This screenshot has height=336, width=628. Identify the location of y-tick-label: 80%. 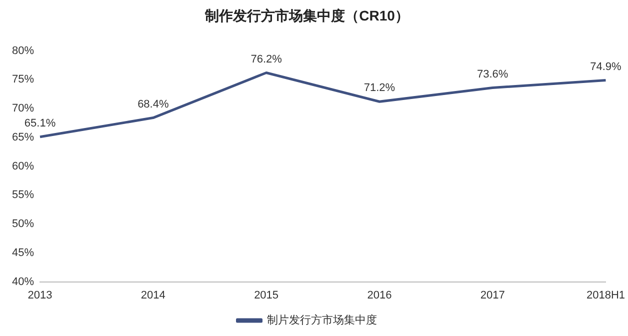
(23, 50).